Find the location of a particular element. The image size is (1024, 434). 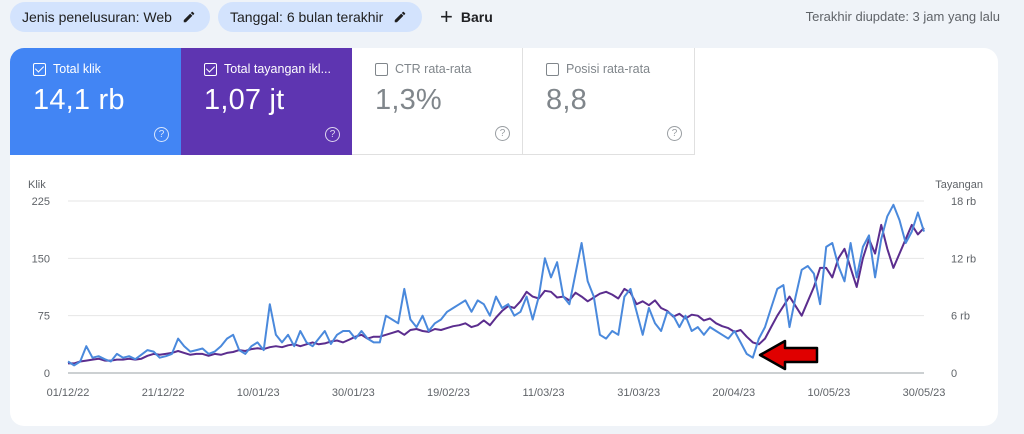

metric-value: 8,8 is located at coordinates (566, 100).